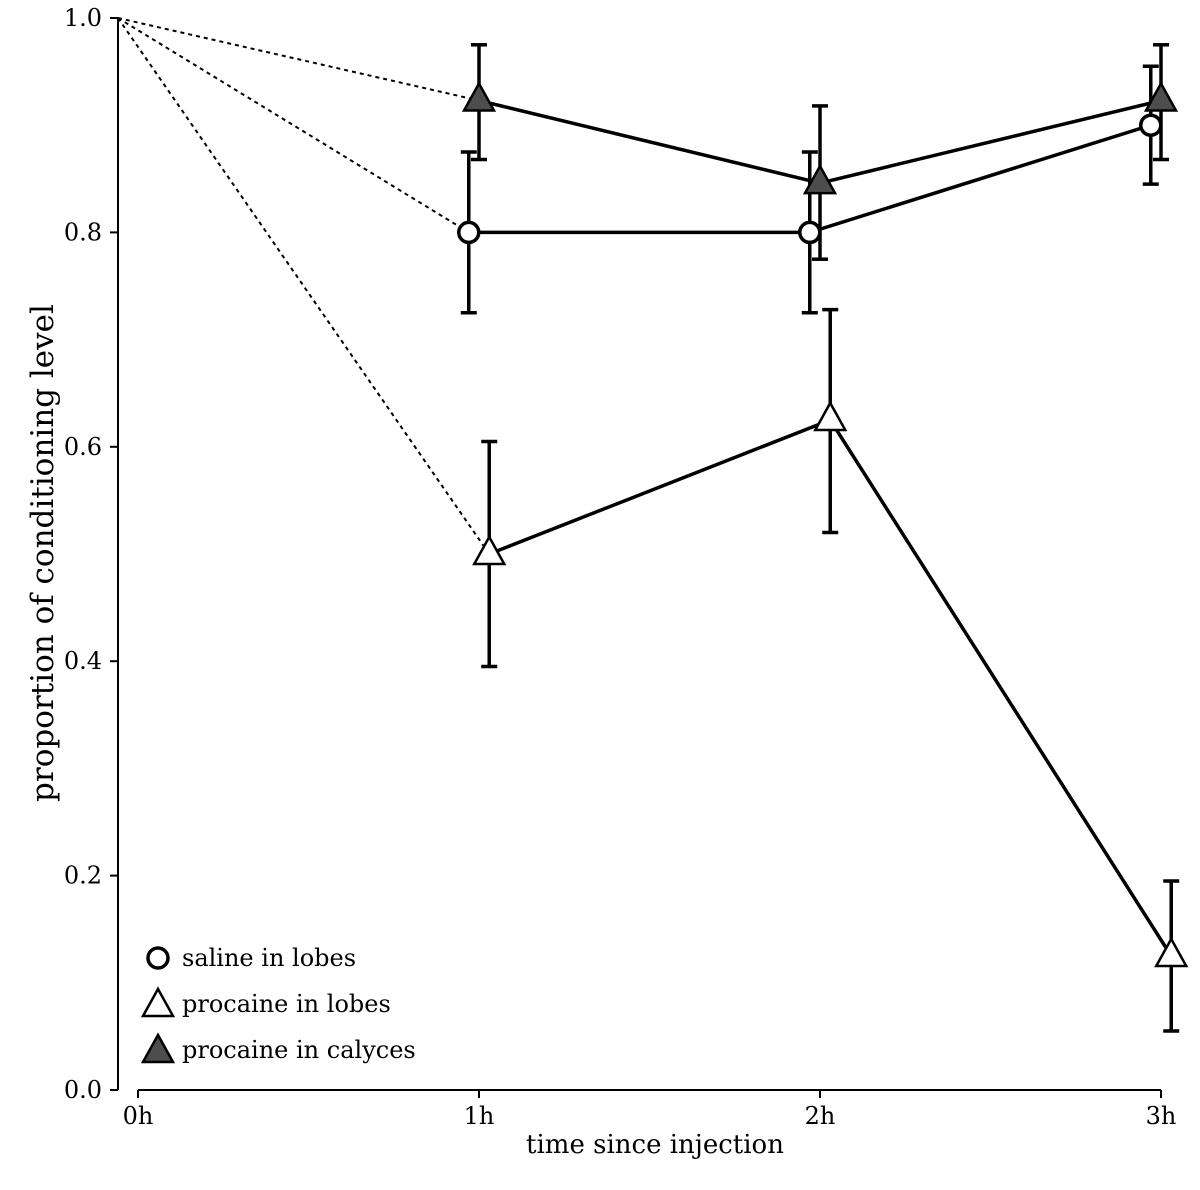  I want to click on legend-label: saline in lobes, so click(269, 958).